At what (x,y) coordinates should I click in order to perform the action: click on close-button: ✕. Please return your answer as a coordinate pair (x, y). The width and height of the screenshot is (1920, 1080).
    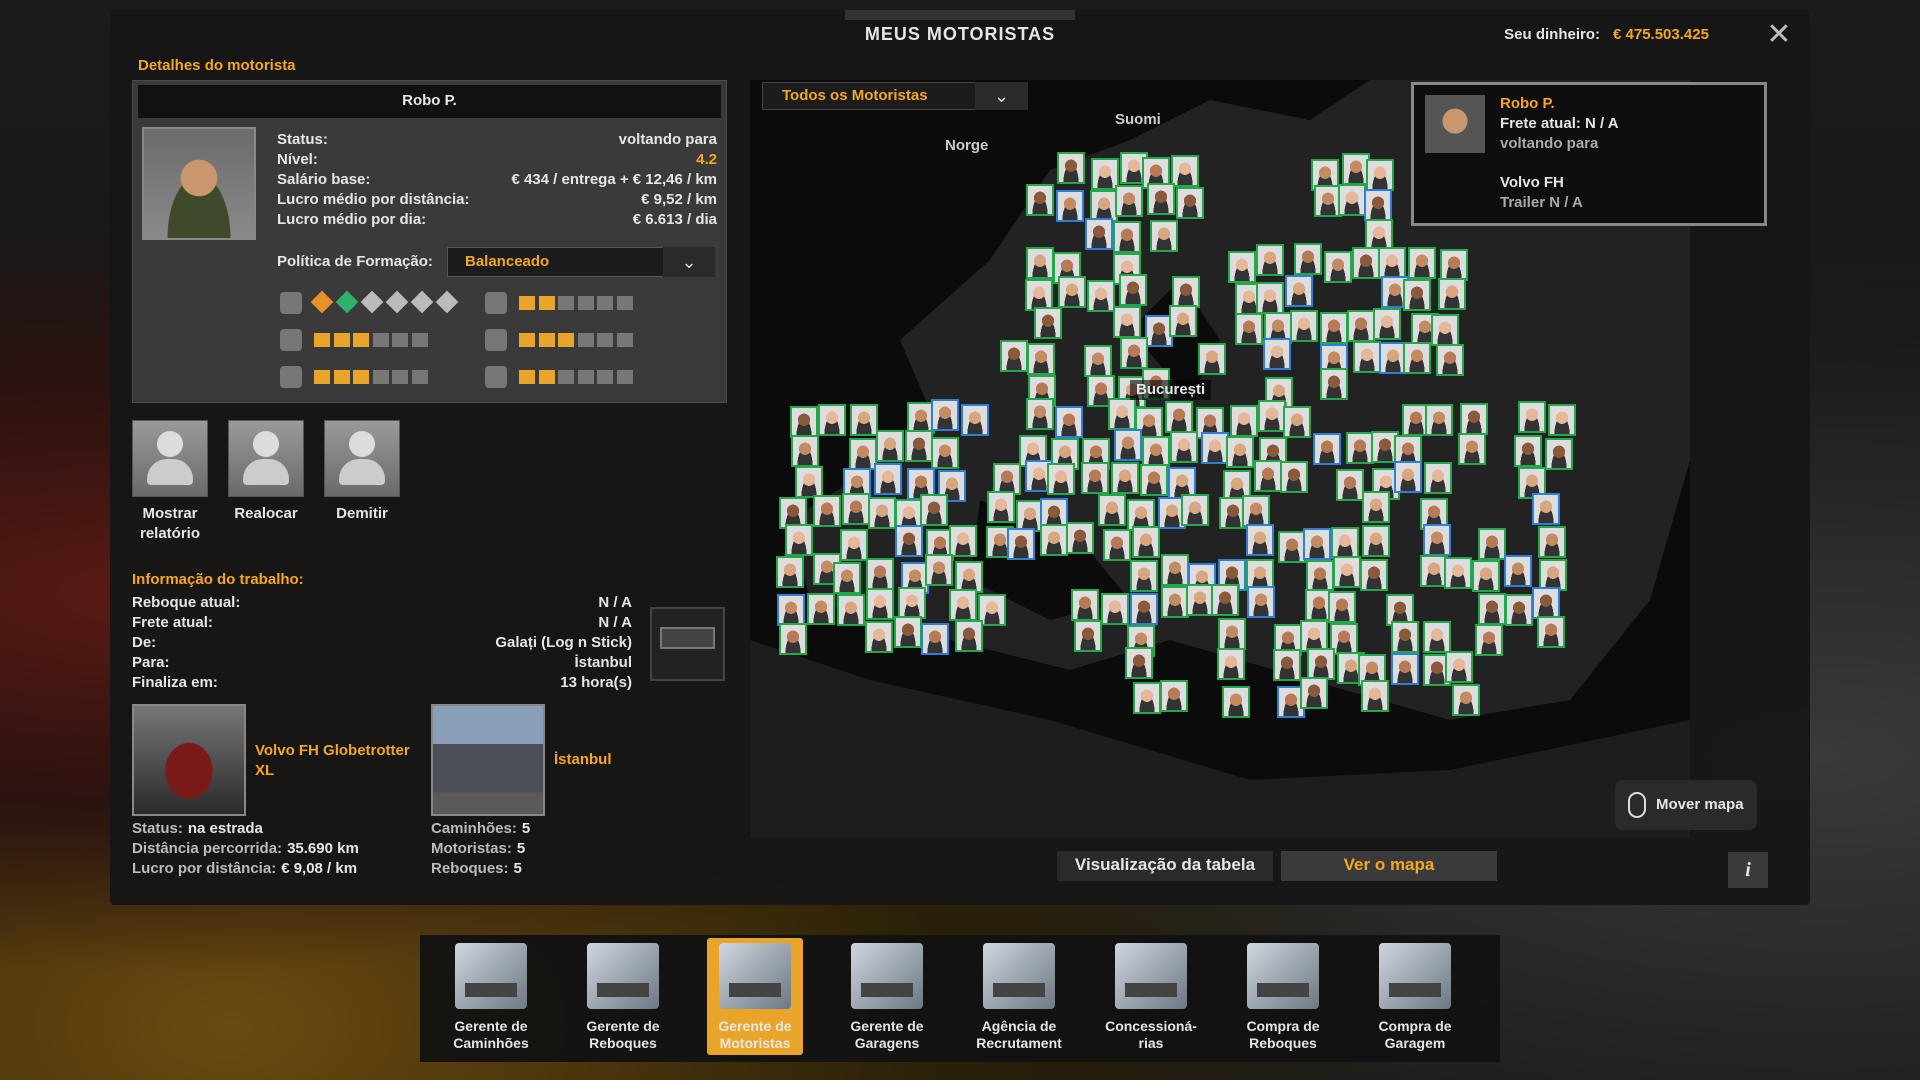
    Looking at the image, I should click on (1779, 34).